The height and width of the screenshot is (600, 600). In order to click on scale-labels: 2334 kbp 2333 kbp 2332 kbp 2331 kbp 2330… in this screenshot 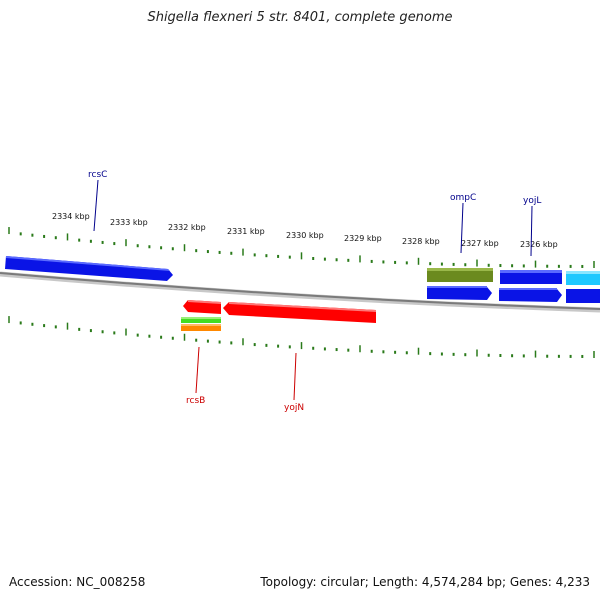, I will do `click(305, 230)`.